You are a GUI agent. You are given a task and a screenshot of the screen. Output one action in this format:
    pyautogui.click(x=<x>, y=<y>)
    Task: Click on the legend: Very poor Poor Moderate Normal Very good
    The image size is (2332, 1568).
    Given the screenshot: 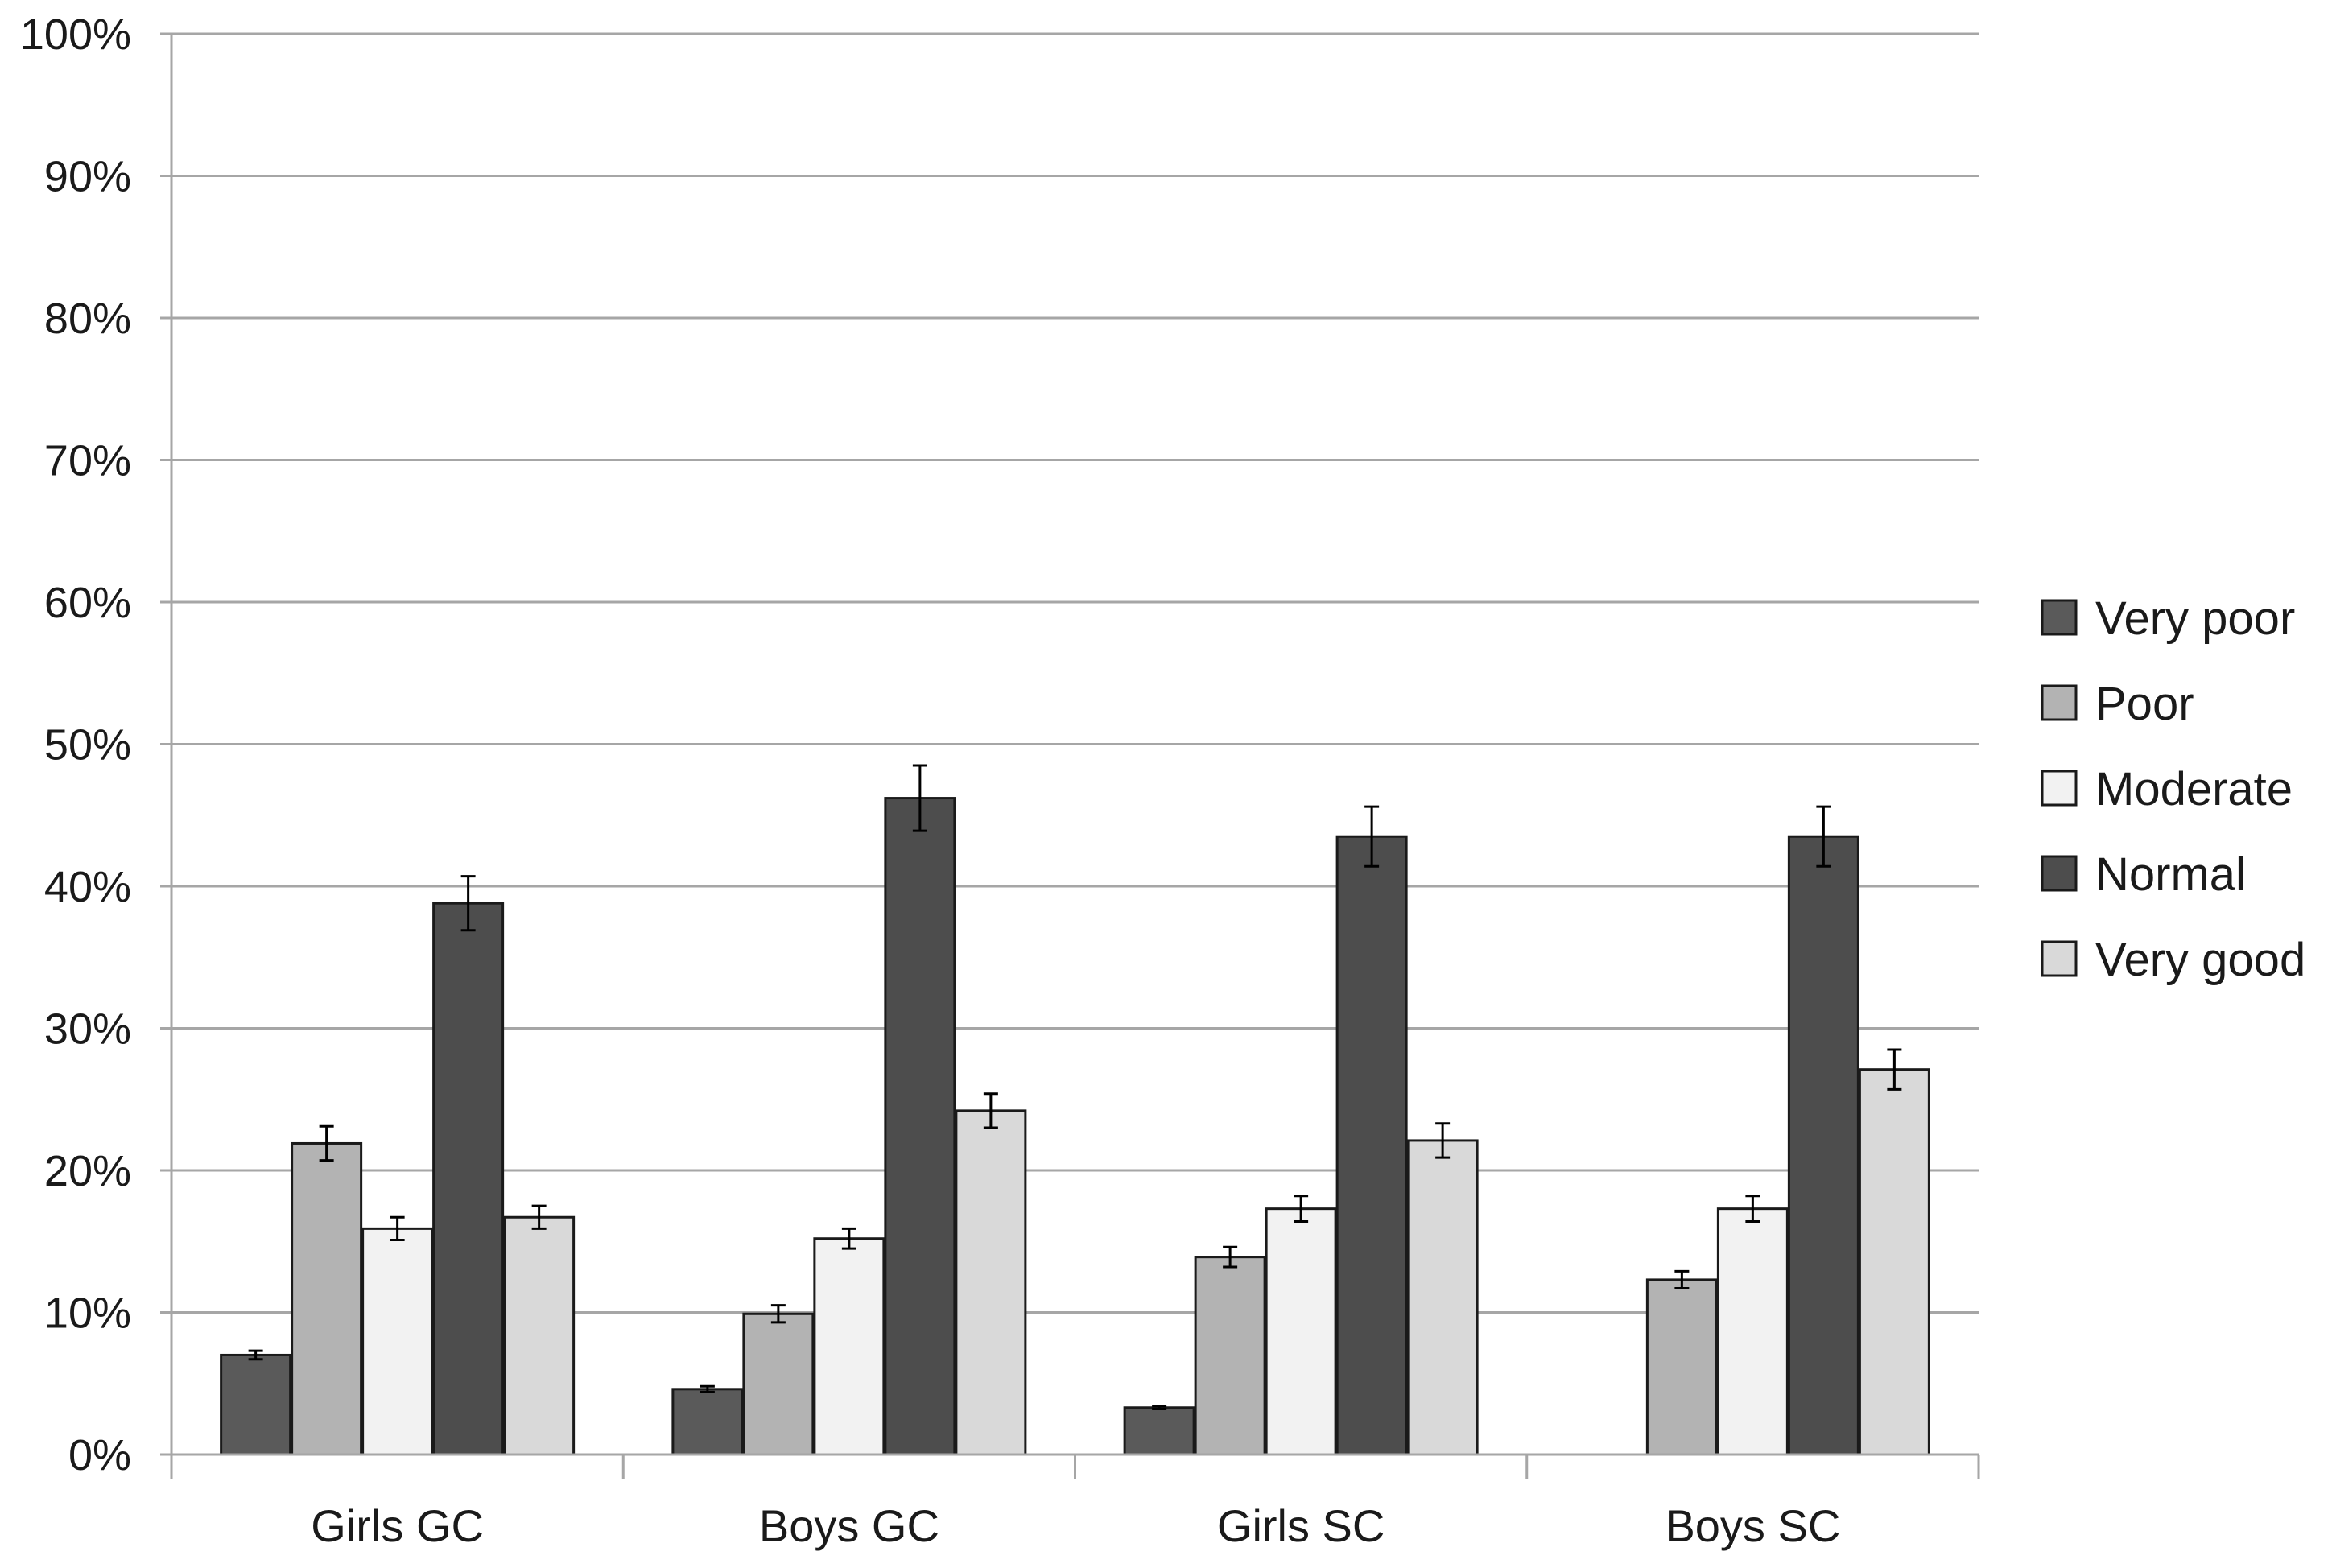 What is the action you would take?
    pyautogui.click(x=2173, y=789)
    